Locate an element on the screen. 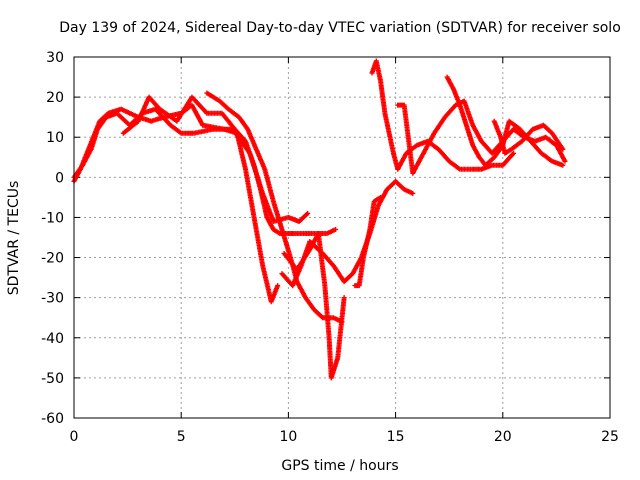 This screenshot has height=480, width=640. y-tick-label: 30 is located at coordinates (55, 58).